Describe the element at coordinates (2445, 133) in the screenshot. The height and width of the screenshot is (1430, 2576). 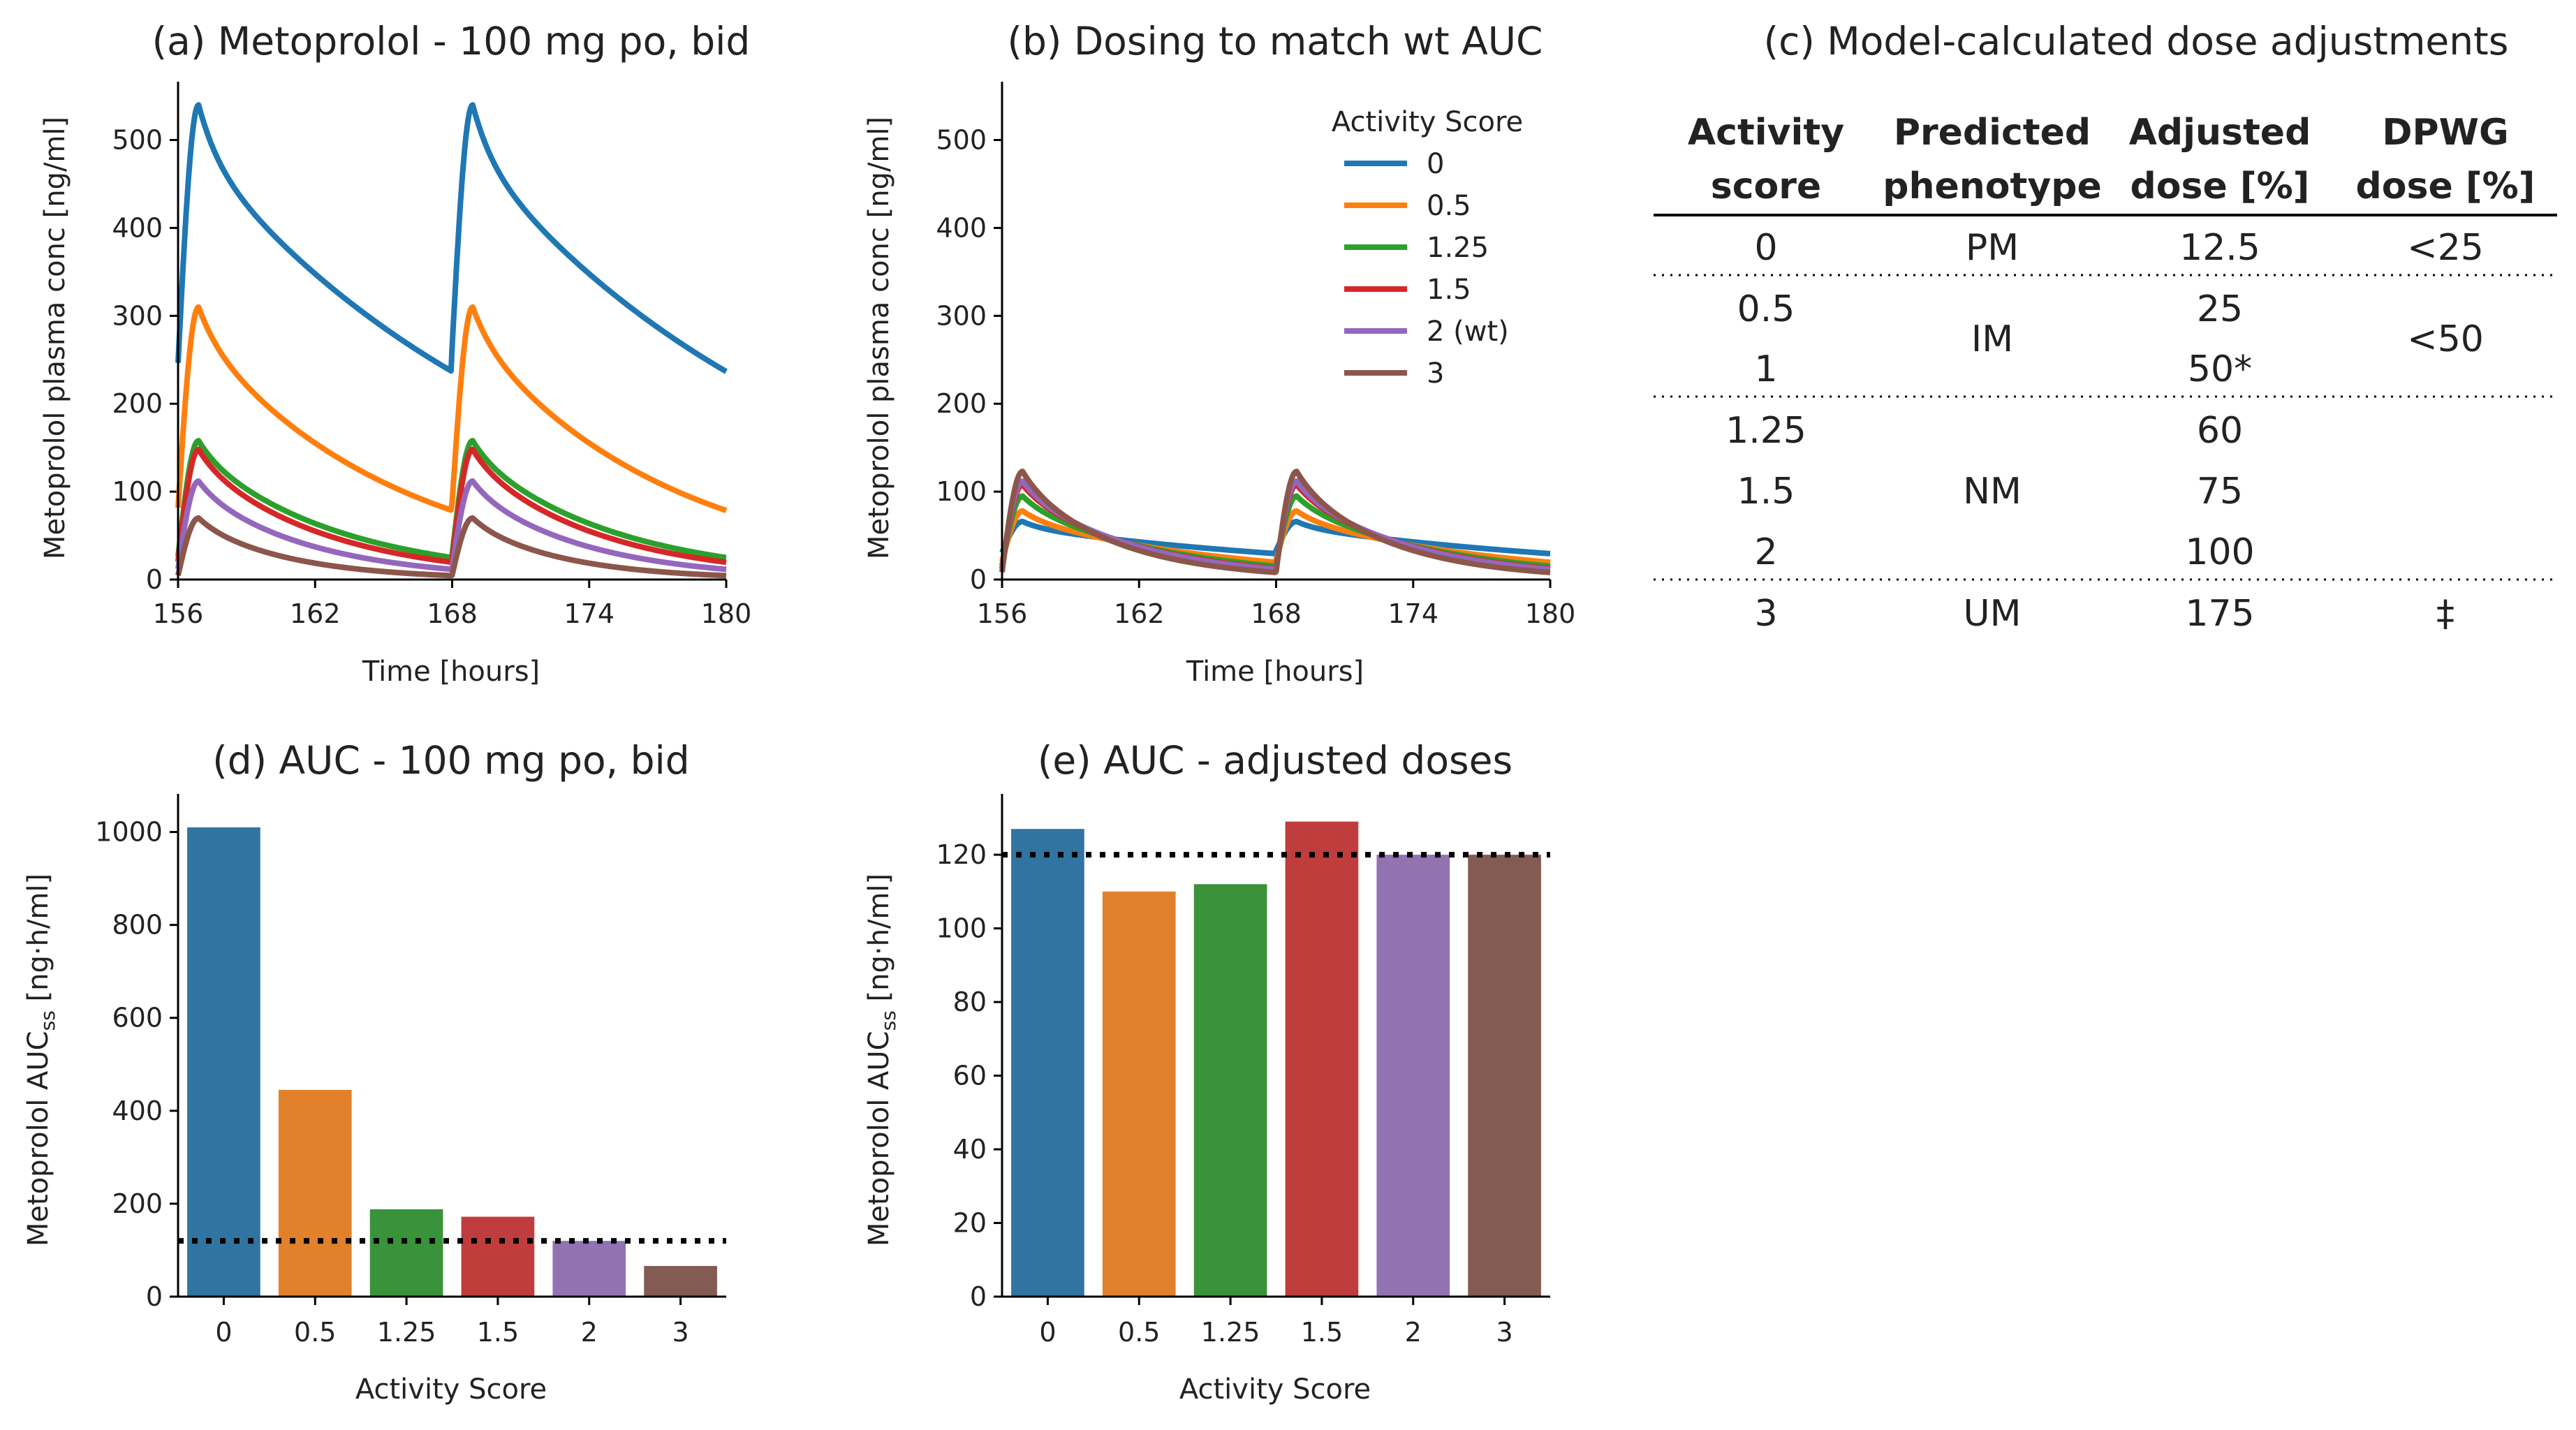
I see `header-dpwg-dose: DPWG` at that location.